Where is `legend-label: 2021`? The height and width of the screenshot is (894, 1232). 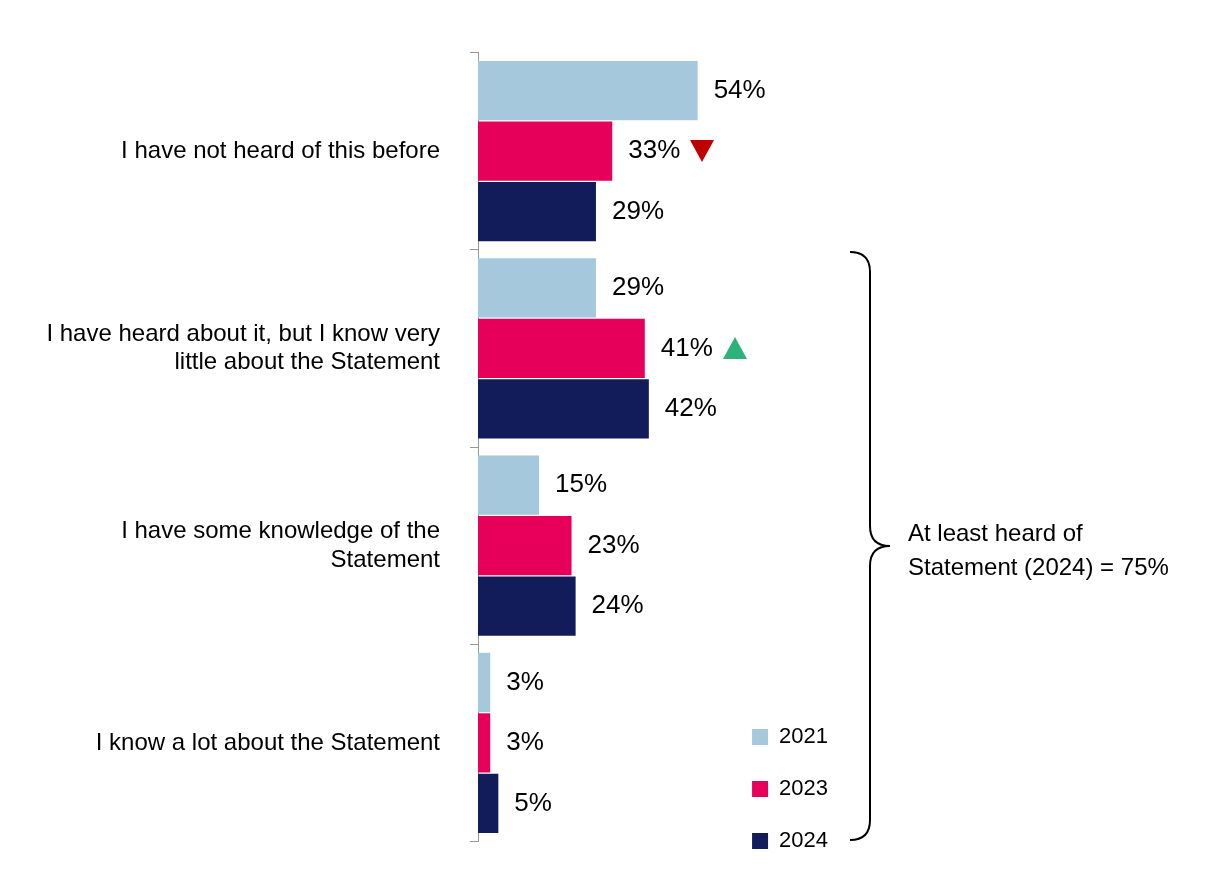 legend-label: 2021 is located at coordinates (804, 736).